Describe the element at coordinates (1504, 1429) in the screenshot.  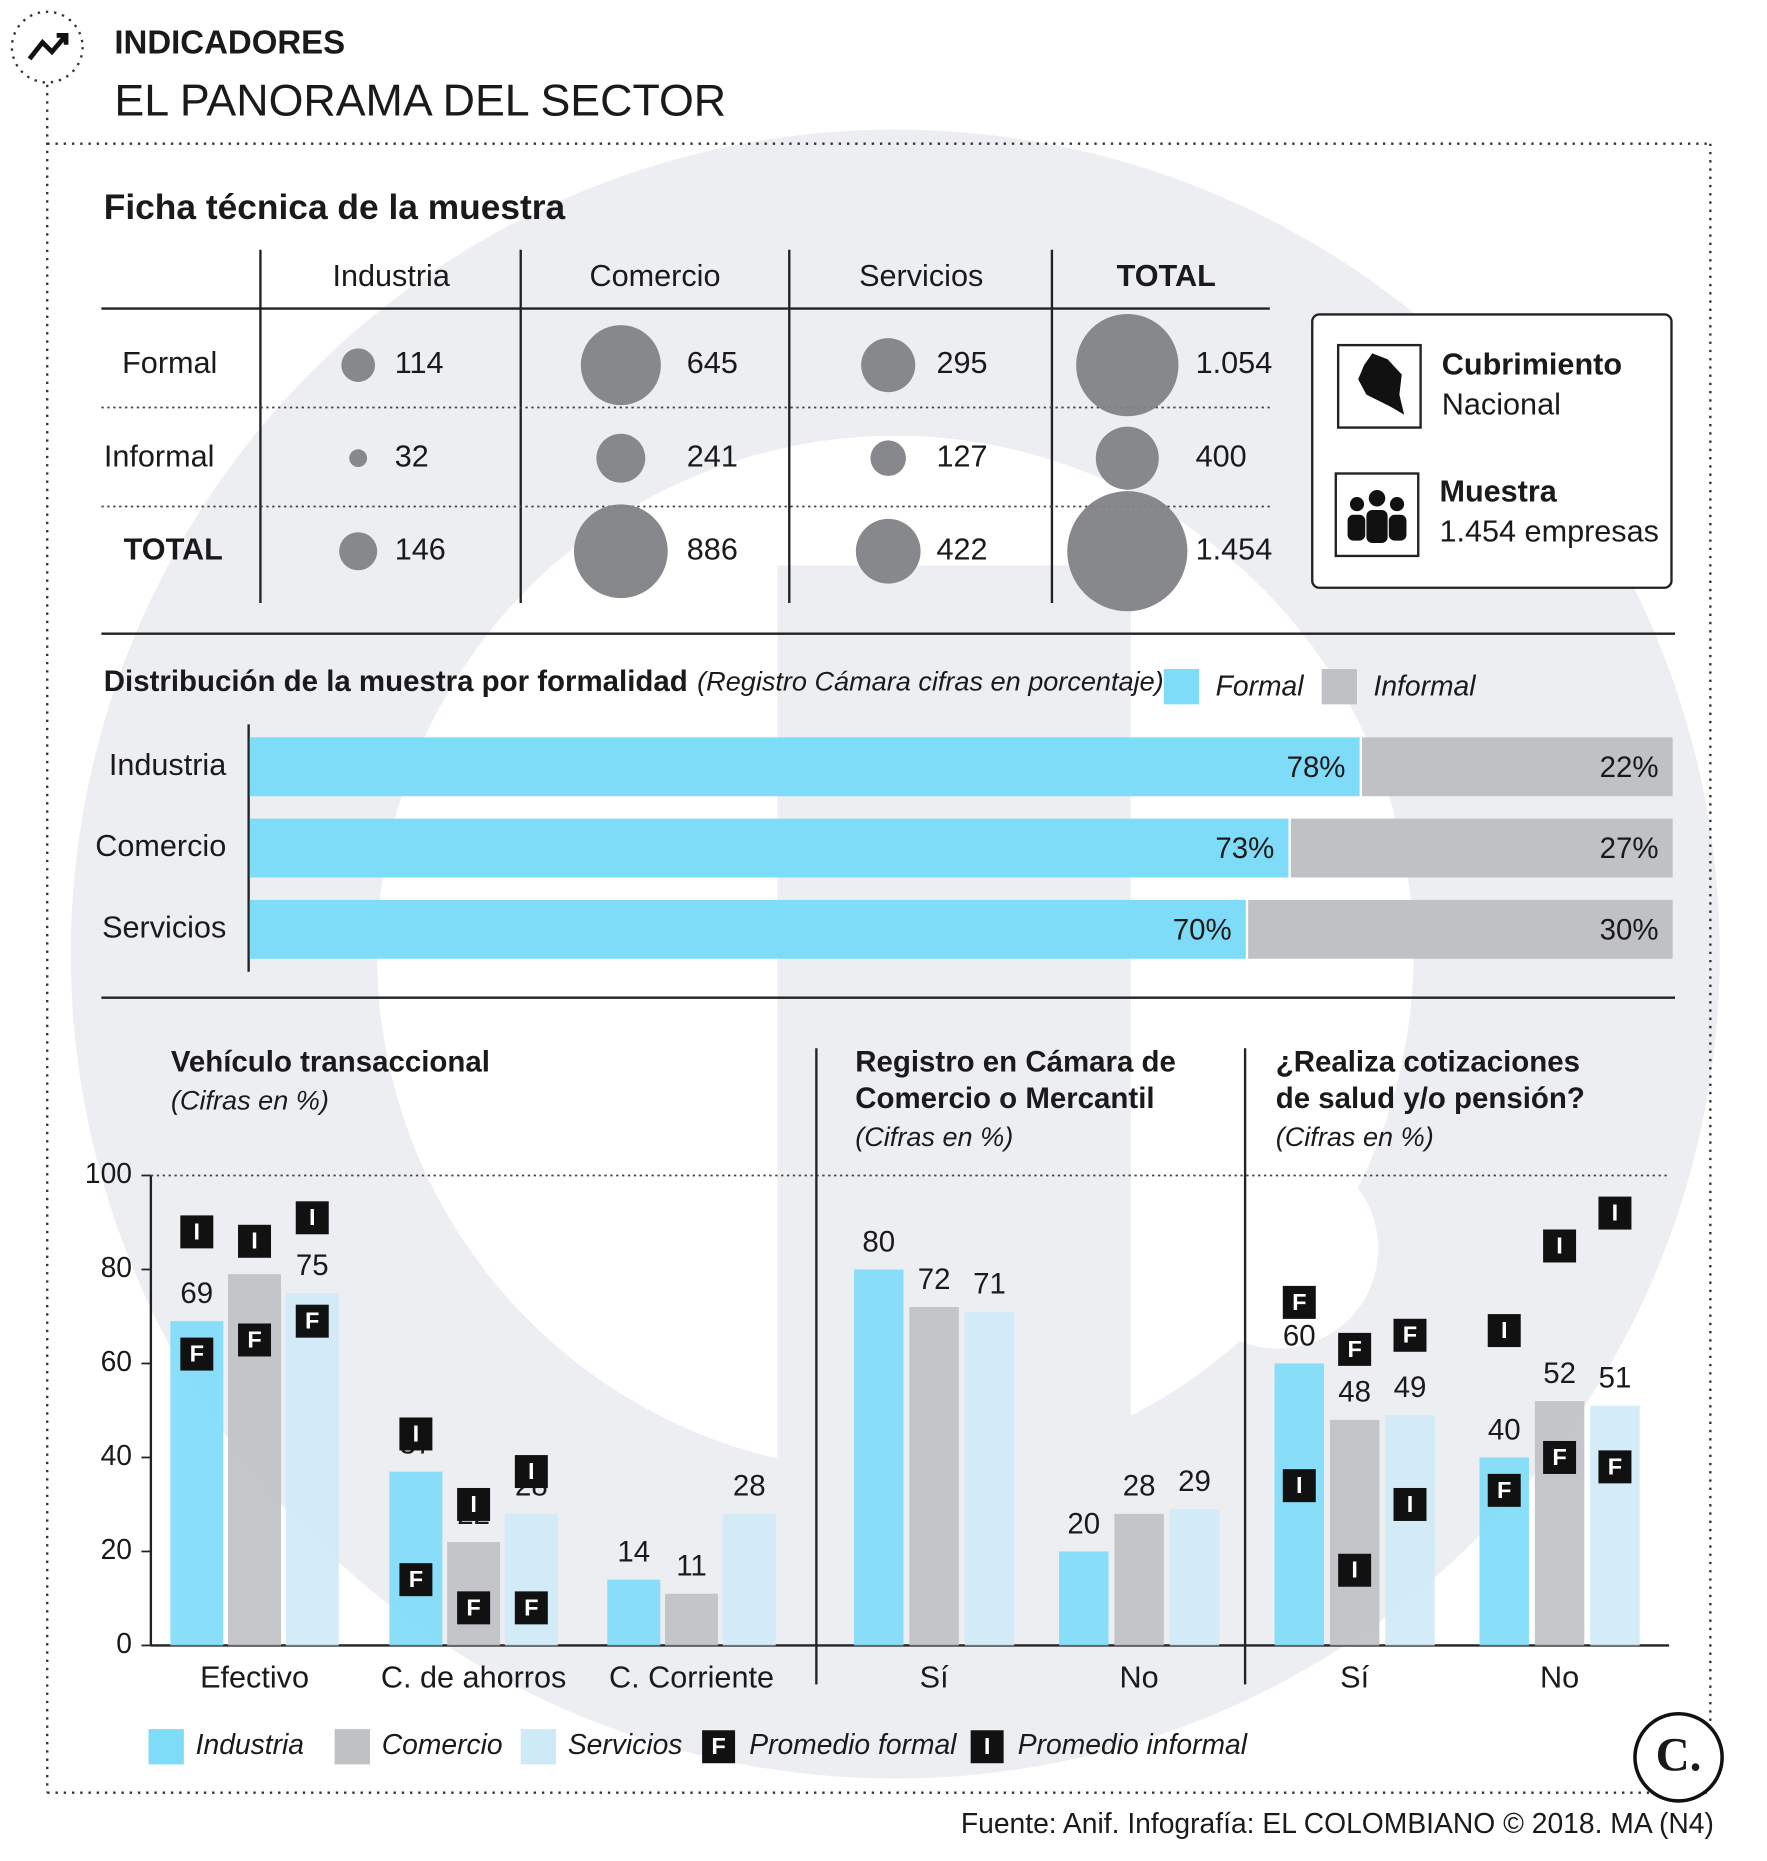
I see `value-label: 40` at that location.